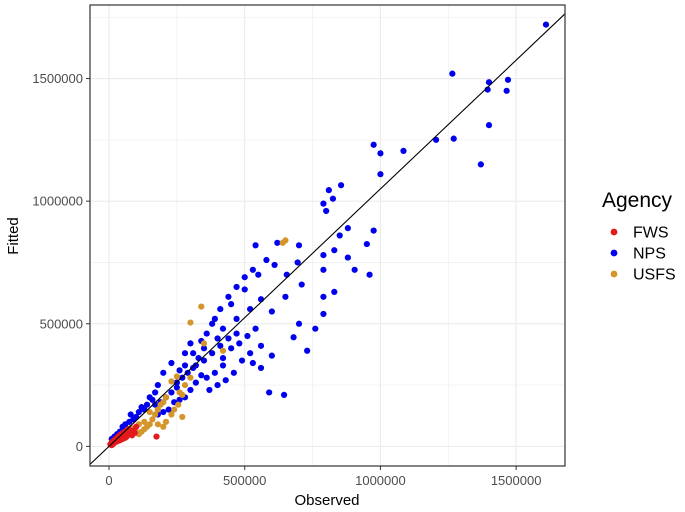 The image size is (685, 512). Describe the element at coordinates (61, 262) in the screenshot. I see `y-axis-ticks: 0 500000 1000000 1500000` at that location.